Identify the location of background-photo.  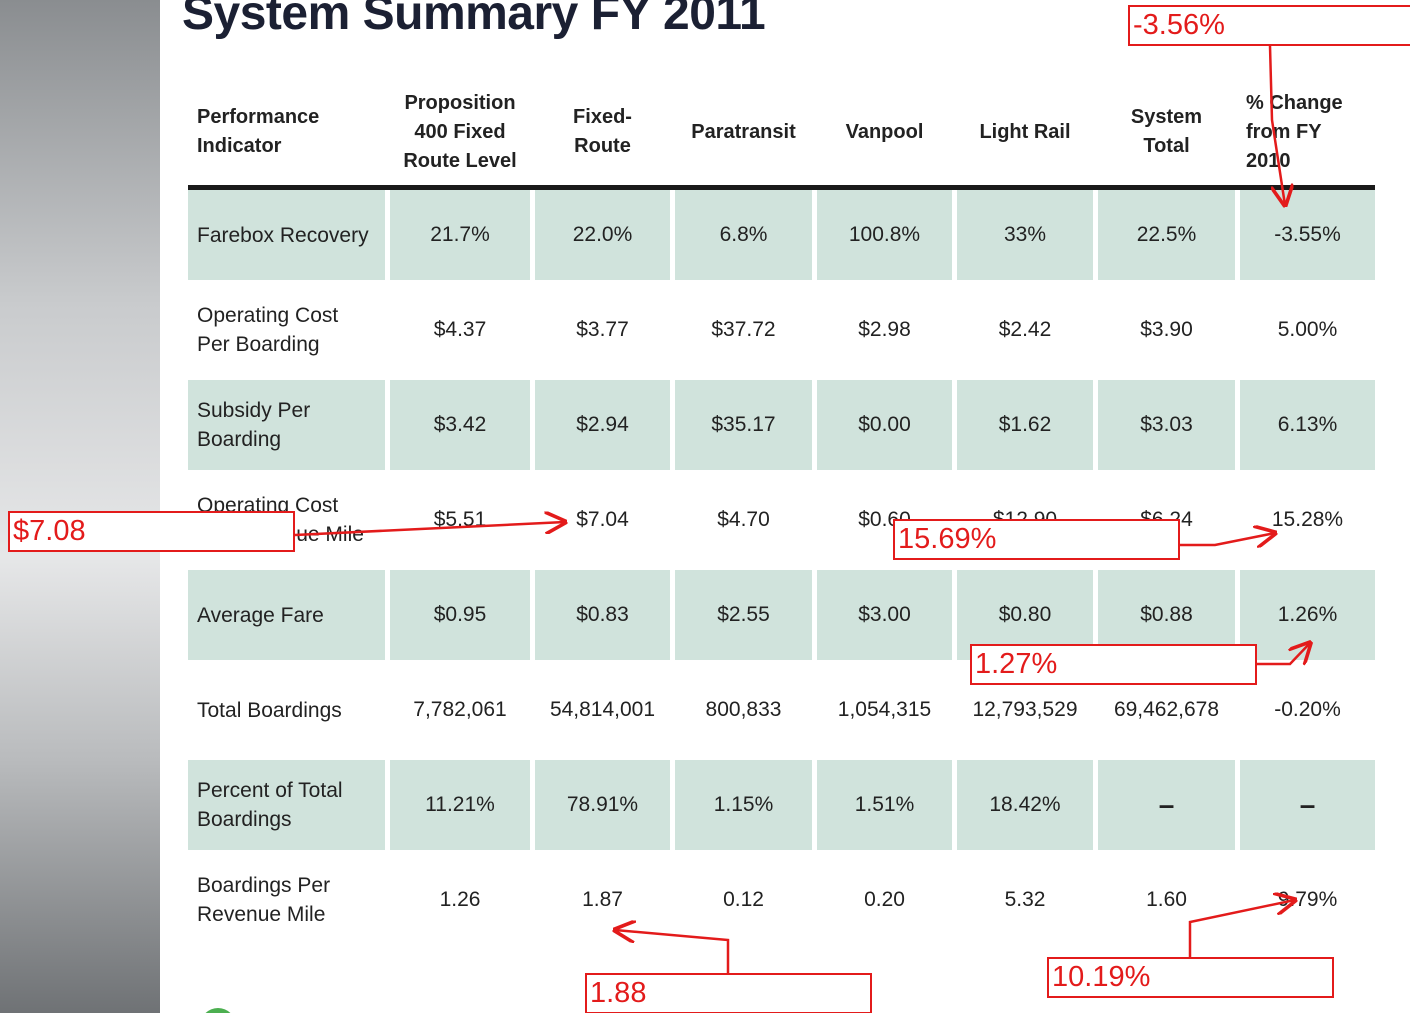
(80, 506).